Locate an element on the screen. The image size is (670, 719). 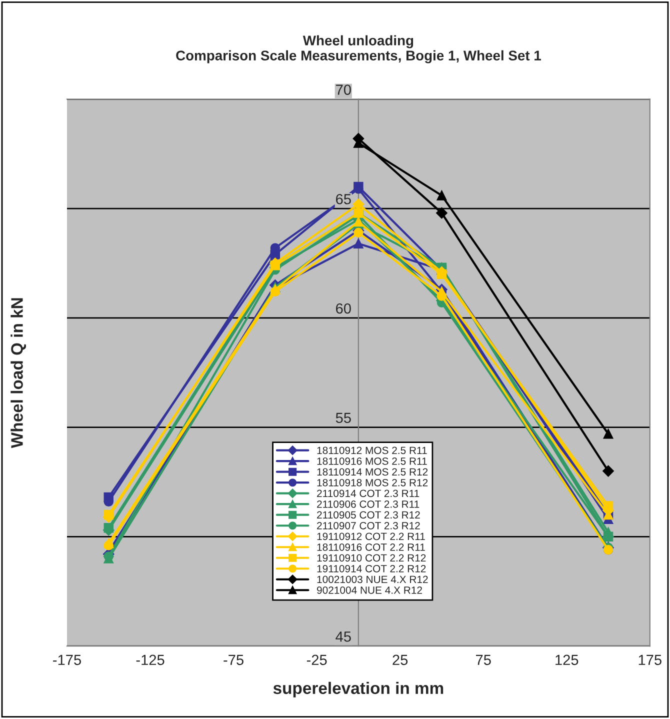
legend-label: 9021004 NUE 4.X R12 is located at coordinates (369, 590).